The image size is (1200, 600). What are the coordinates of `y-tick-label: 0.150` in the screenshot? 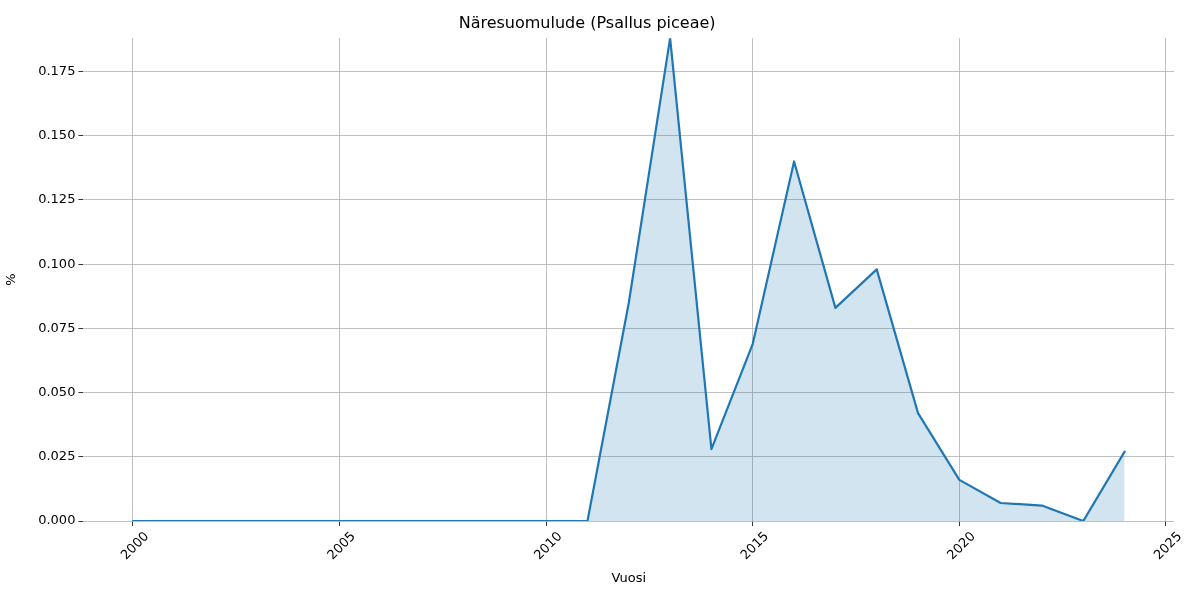 It's located at (57, 135).